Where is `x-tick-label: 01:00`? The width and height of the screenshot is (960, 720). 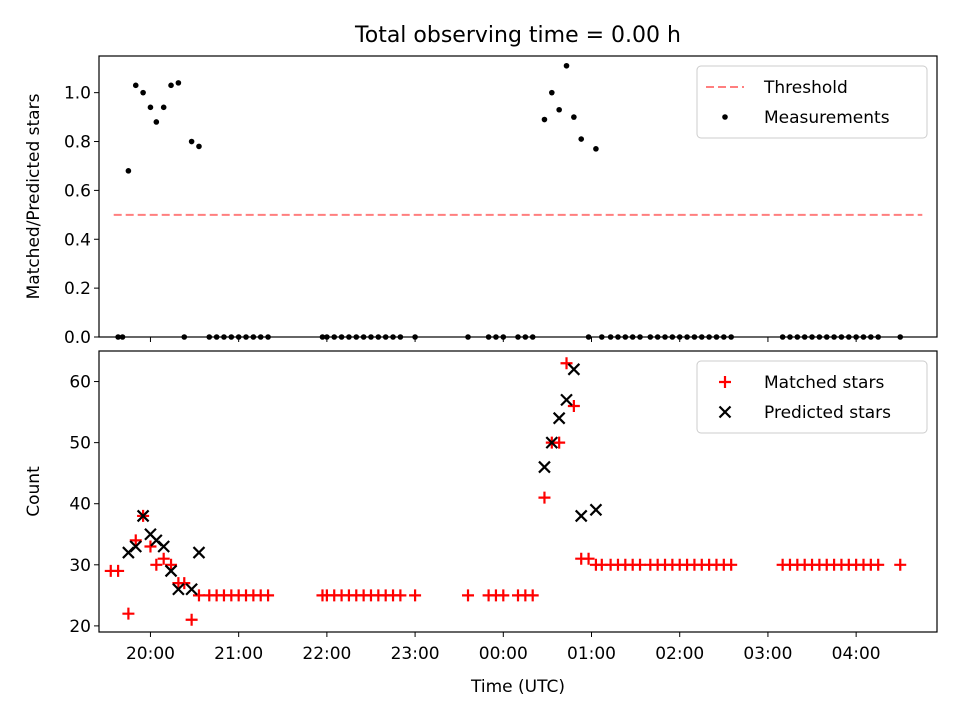 x-tick-label: 01:00 is located at coordinates (591, 654).